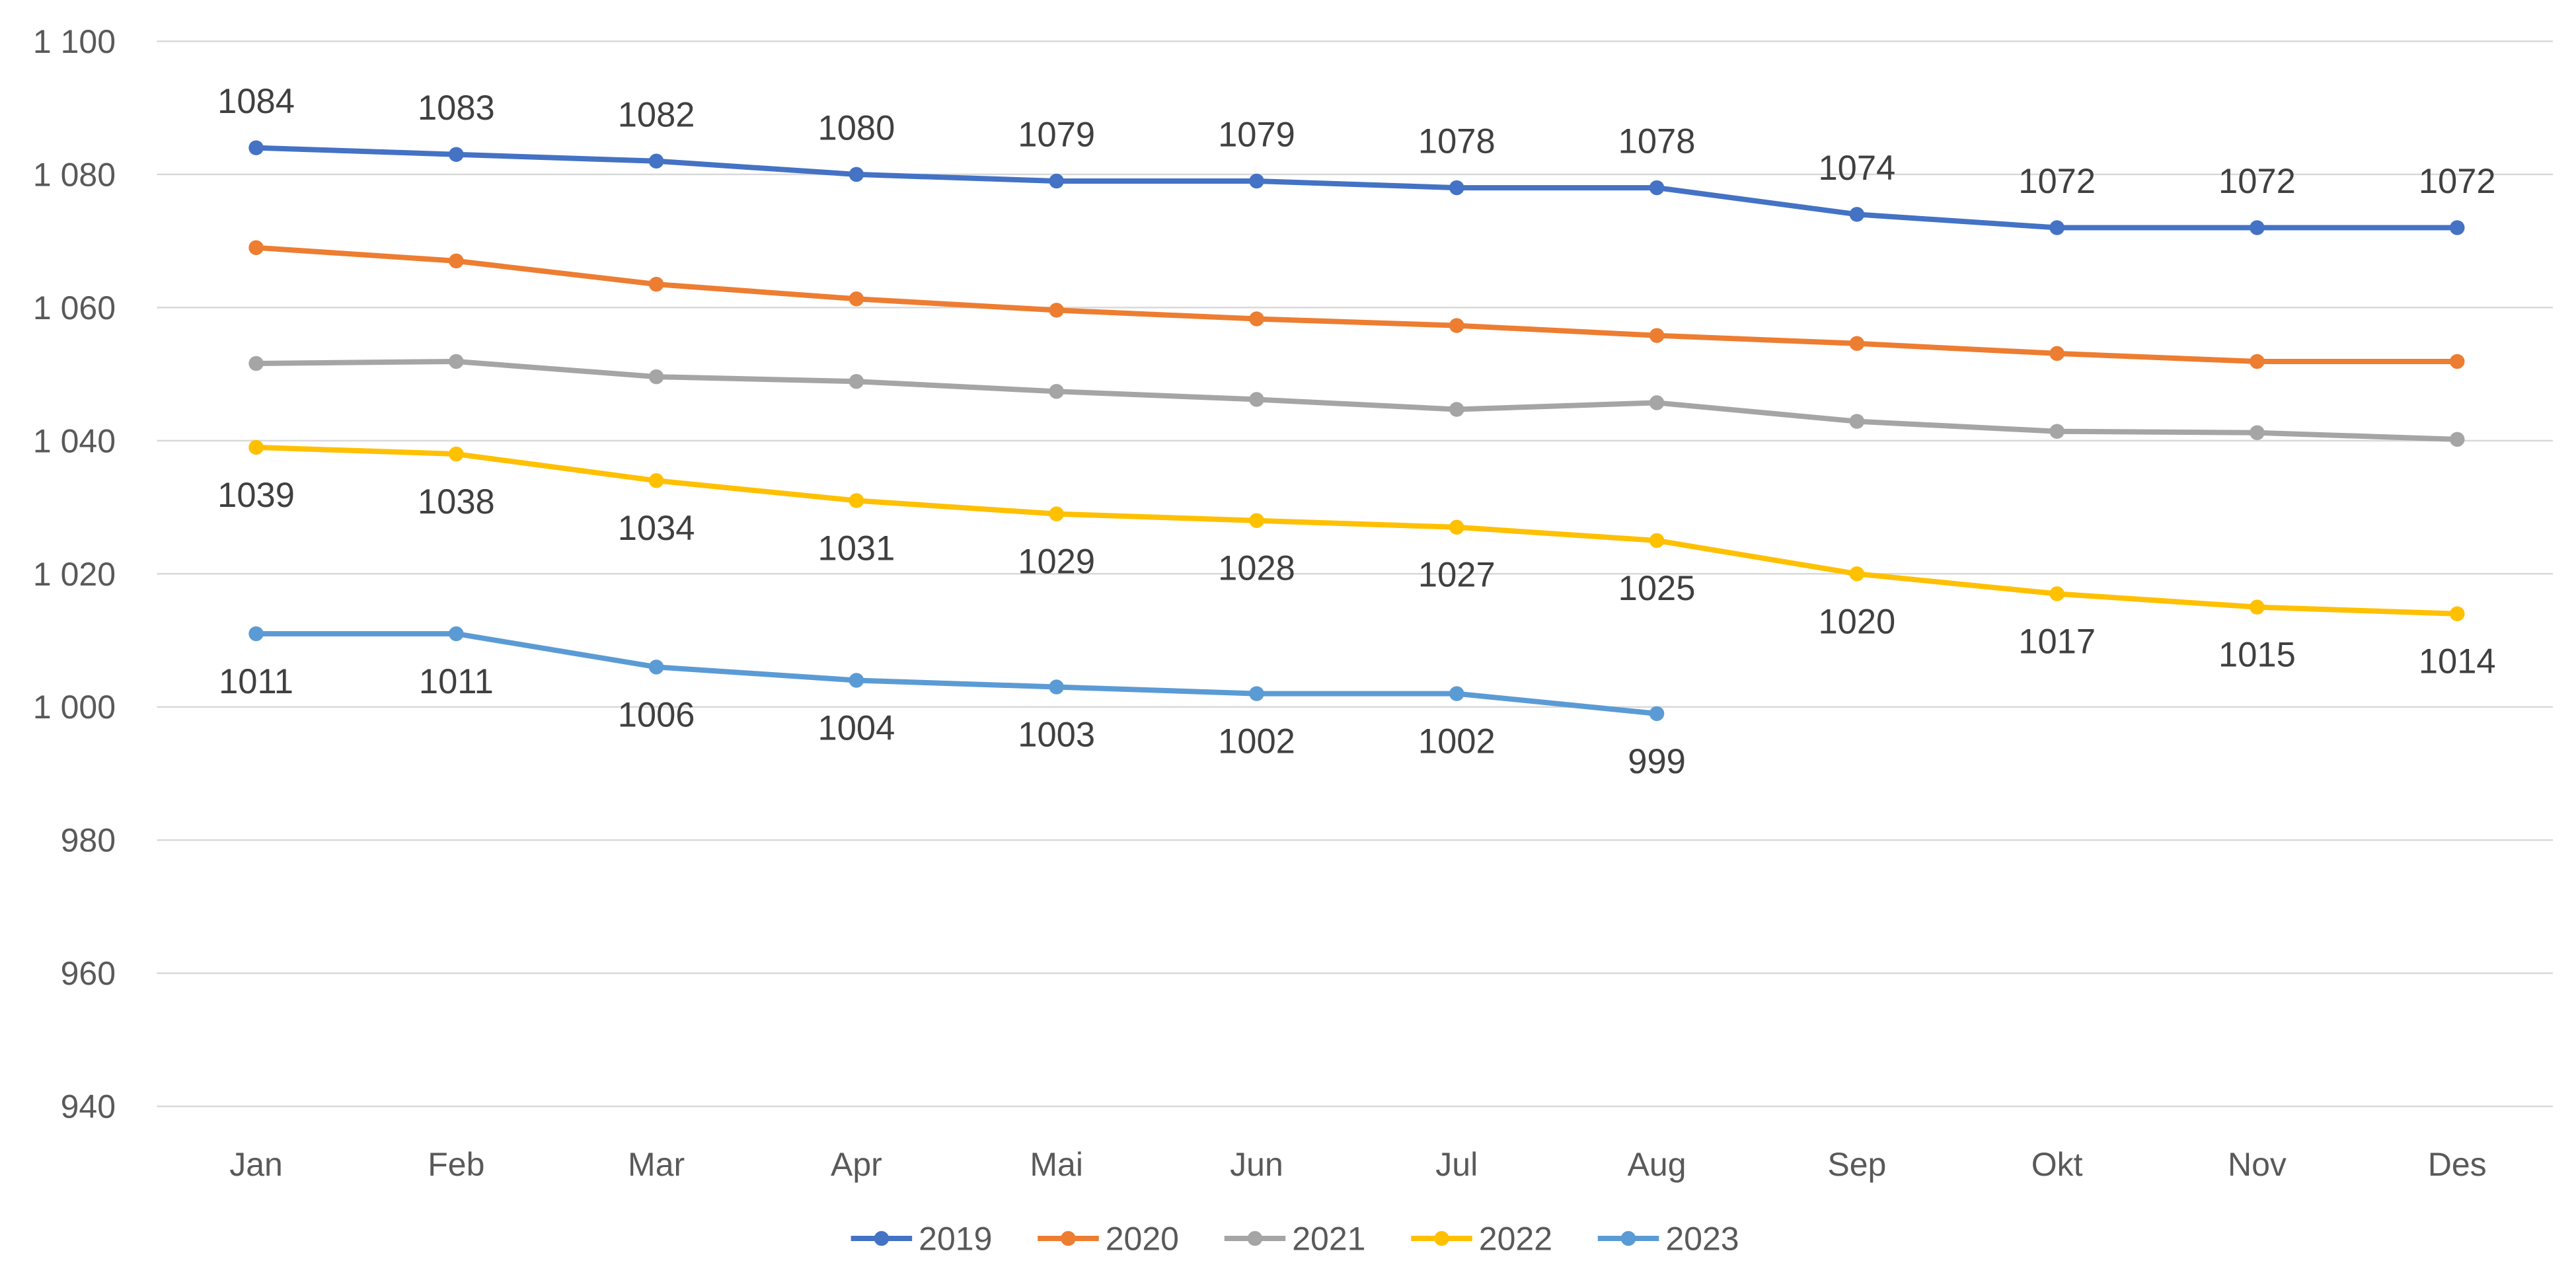  Describe the element at coordinates (74, 174) in the screenshot. I see `y-tick-label: 1 080` at that location.